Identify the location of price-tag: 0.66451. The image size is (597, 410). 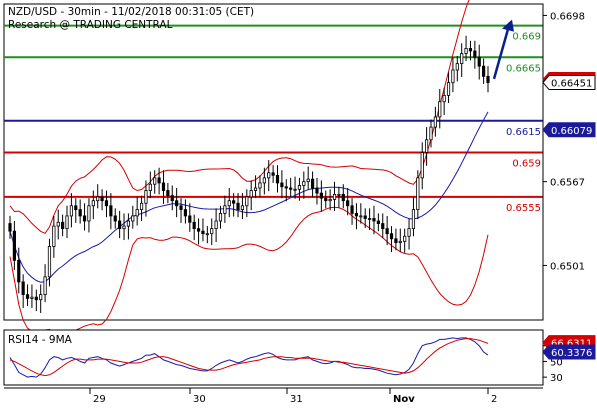
(569, 83).